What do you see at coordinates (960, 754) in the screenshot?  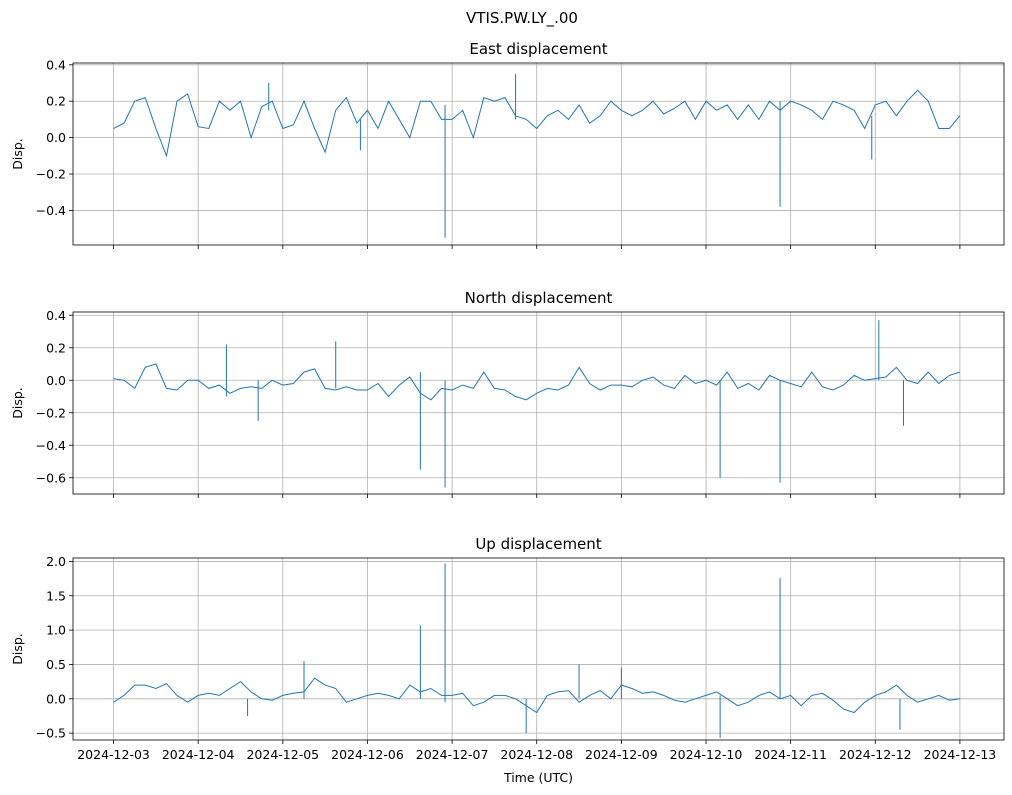 I see `up-xtick-label: 2024-12-13` at bounding box center [960, 754].